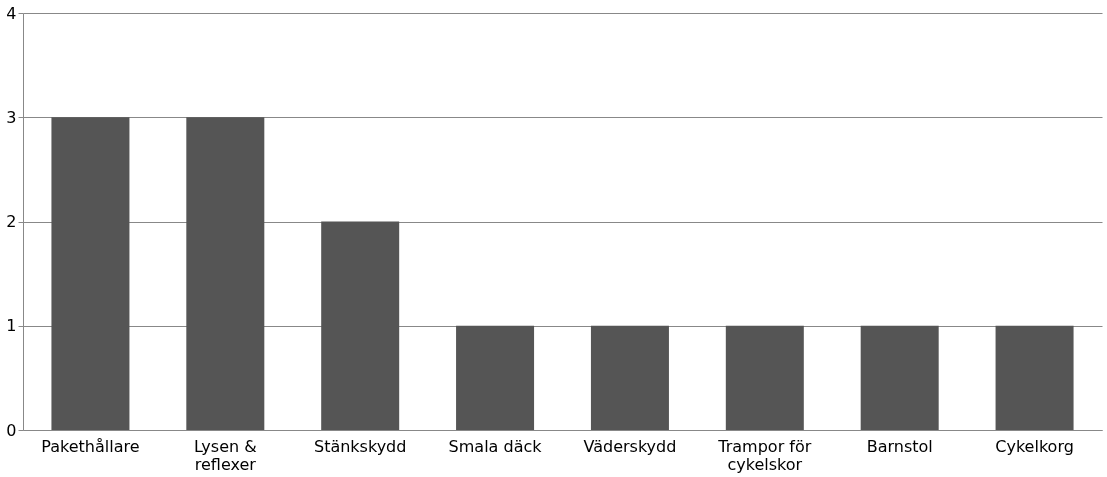 The image size is (1107, 477). What do you see at coordinates (360, 446) in the screenshot?
I see `x-tick-label: Stänkskydd` at bounding box center [360, 446].